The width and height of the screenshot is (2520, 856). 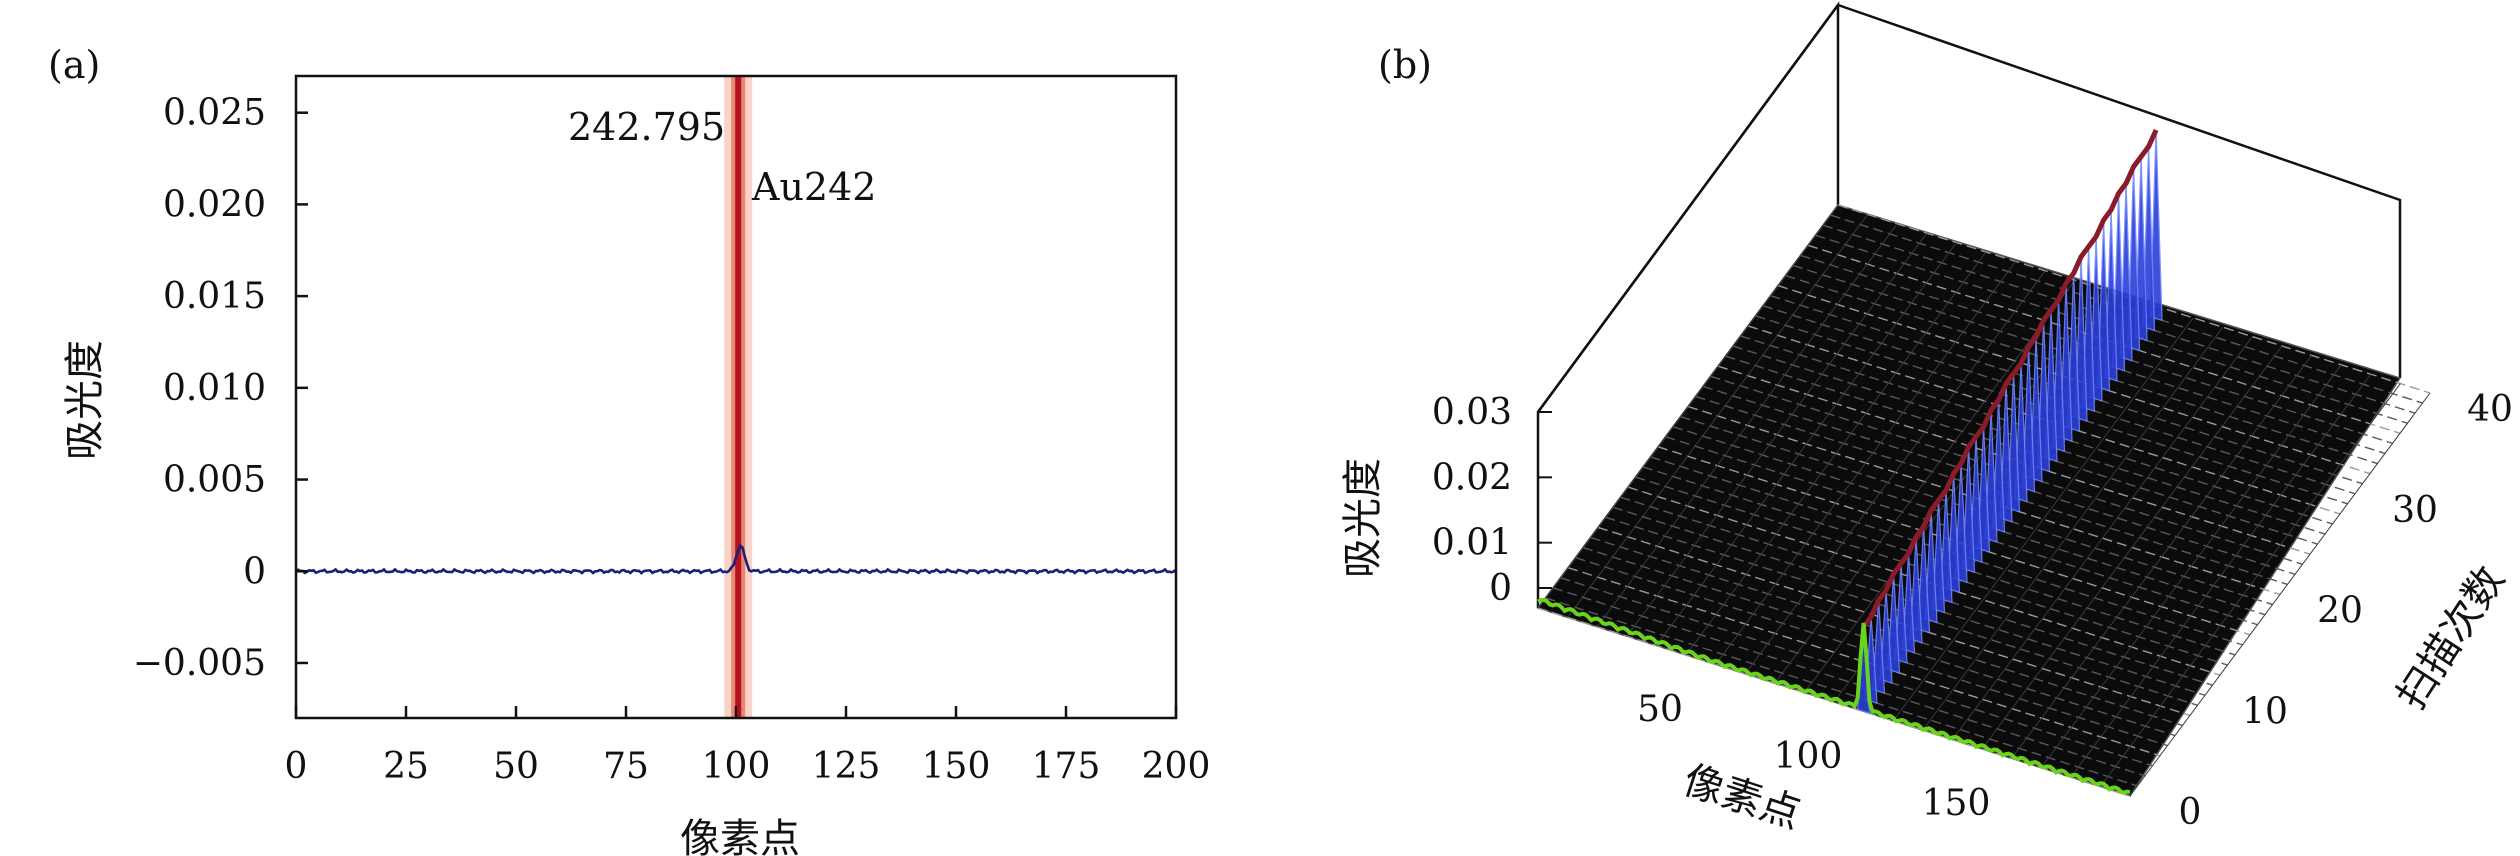 What do you see at coordinates (85, 400) in the screenshot?
I see `panel-a-y-axis-label: 吸光度` at bounding box center [85, 400].